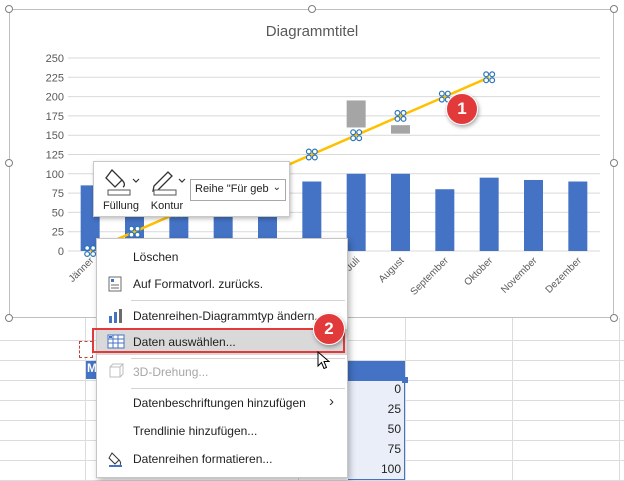 This screenshot has height=481, width=624. I want to click on menu-item-reset-style: Auf Formatvorl. zurücks., so click(222, 284).